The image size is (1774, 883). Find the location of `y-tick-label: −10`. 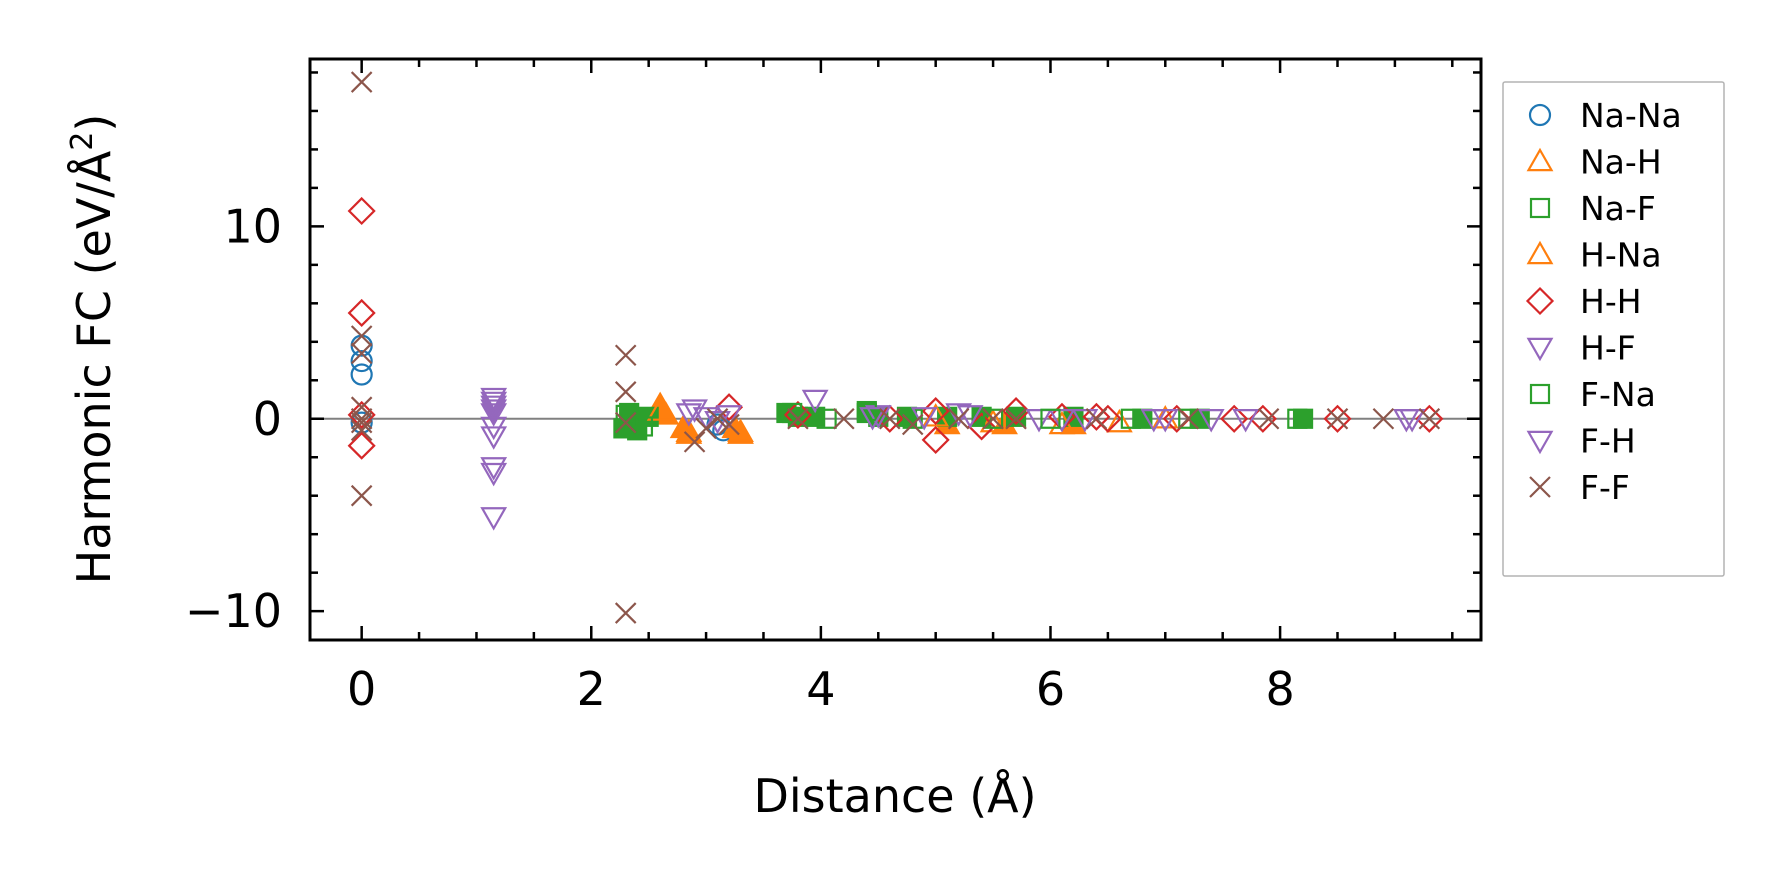

y-tick-label: −10 is located at coordinates (233, 611).